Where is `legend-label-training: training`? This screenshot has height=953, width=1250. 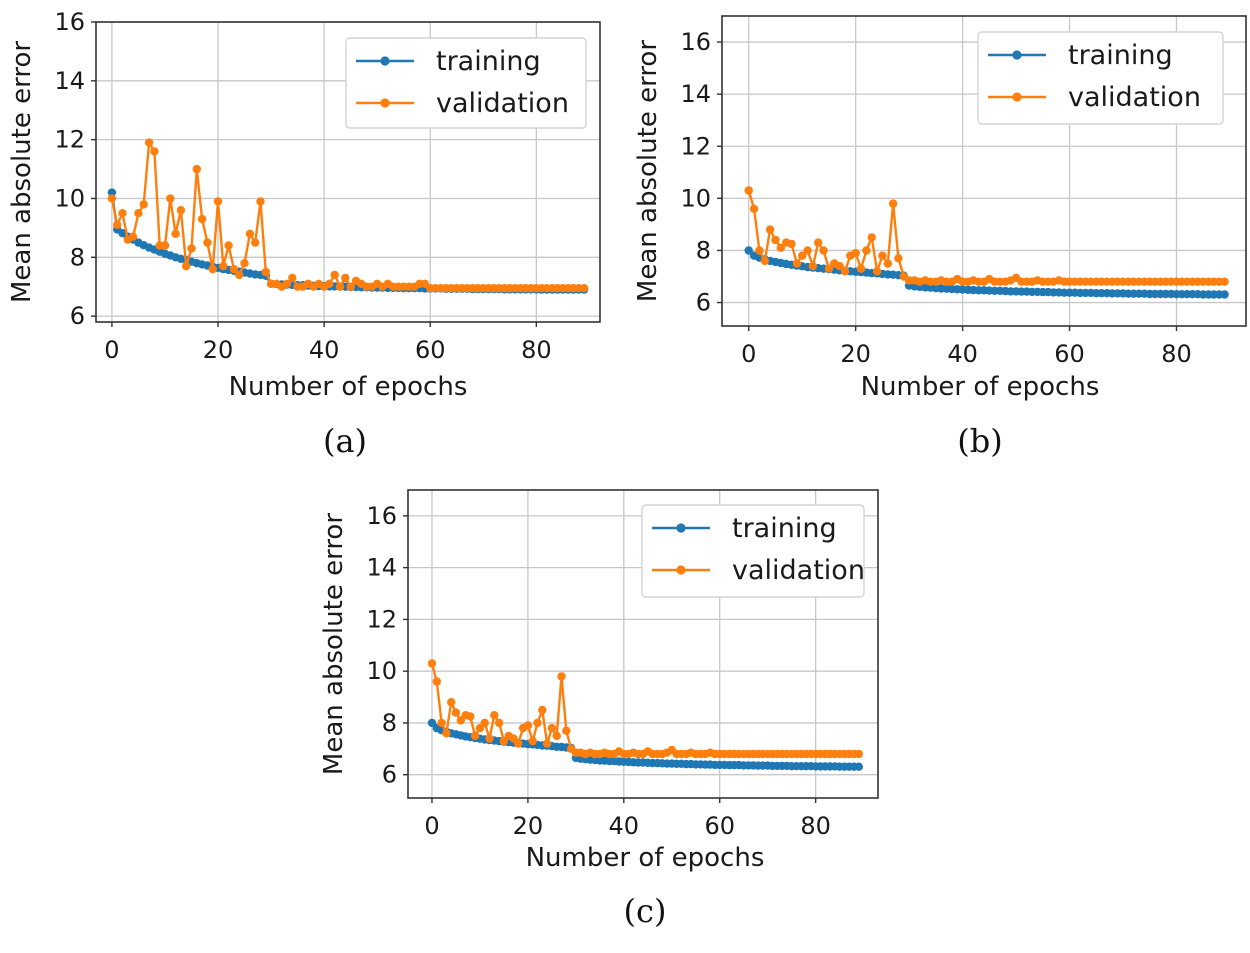 legend-label-training: training is located at coordinates (1120, 55).